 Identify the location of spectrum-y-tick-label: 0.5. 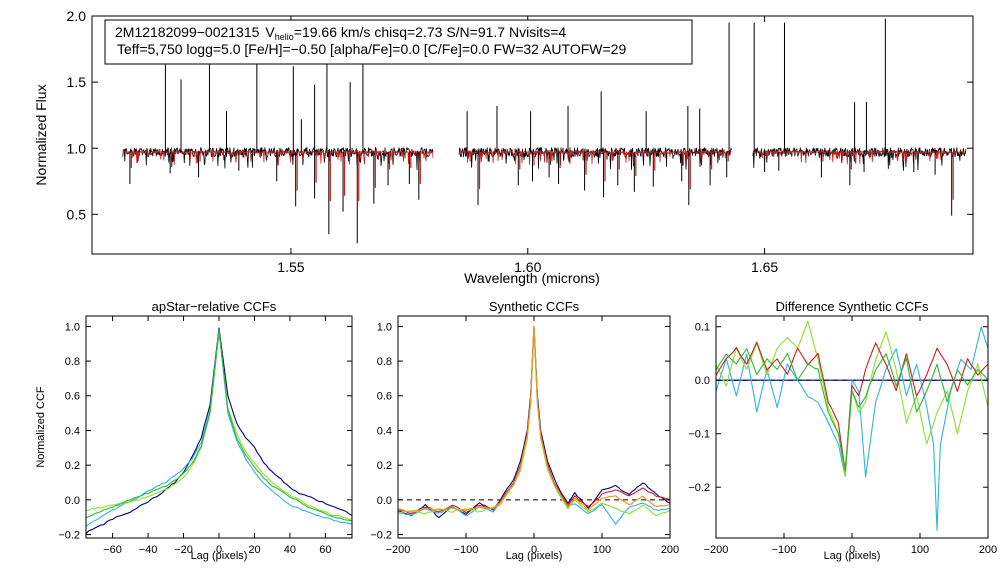
(77, 214).